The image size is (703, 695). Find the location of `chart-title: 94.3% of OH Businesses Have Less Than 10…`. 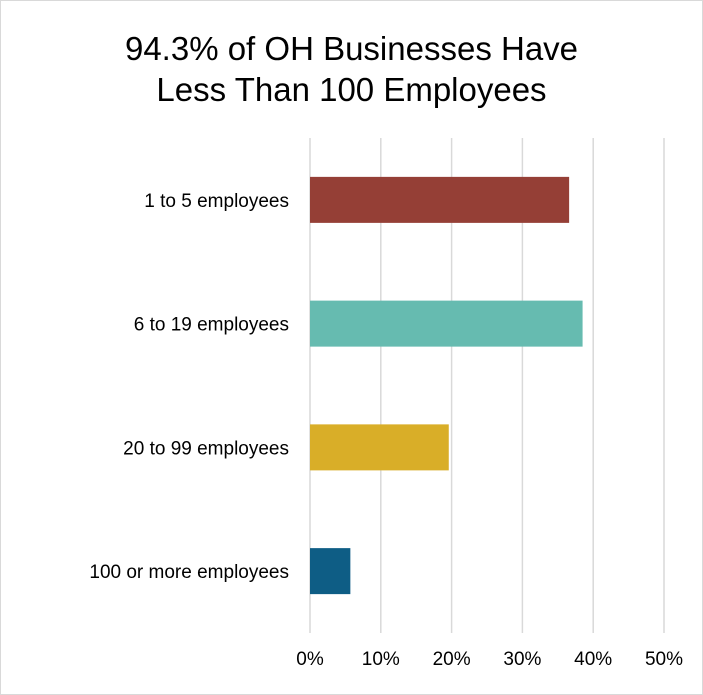

chart-title: 94.3% of OH Businesses Have Less Than 10… is located at coordinates (351, 69).